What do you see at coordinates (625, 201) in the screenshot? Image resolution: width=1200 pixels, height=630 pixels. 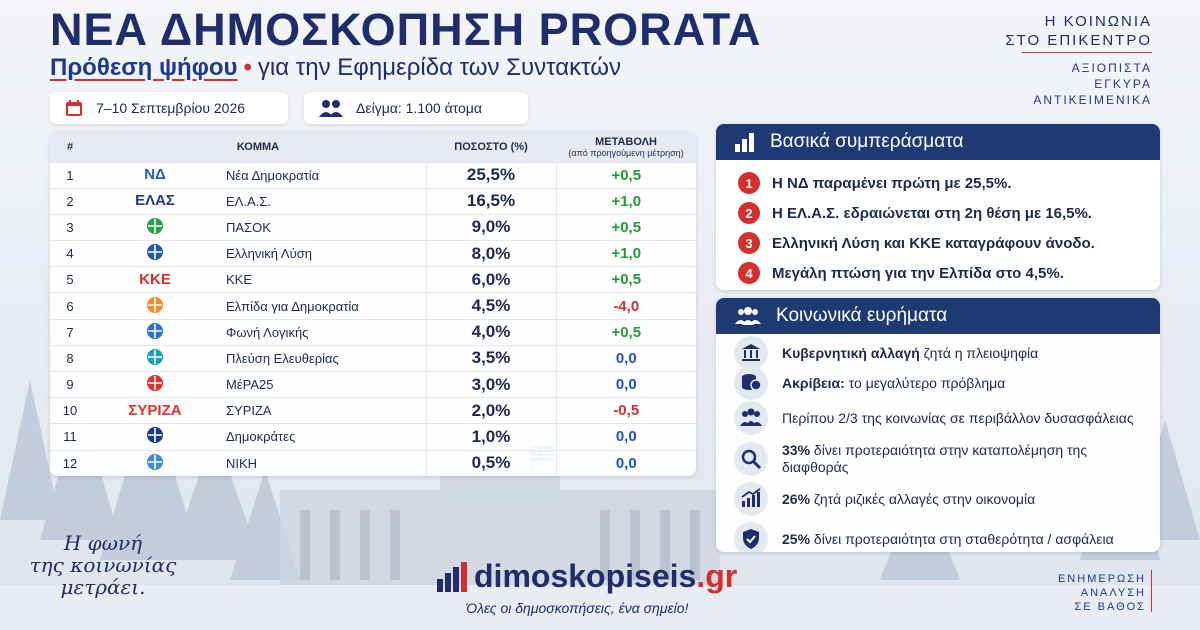 I see `change-cell: +1,0` at bounding box center [625, 201].